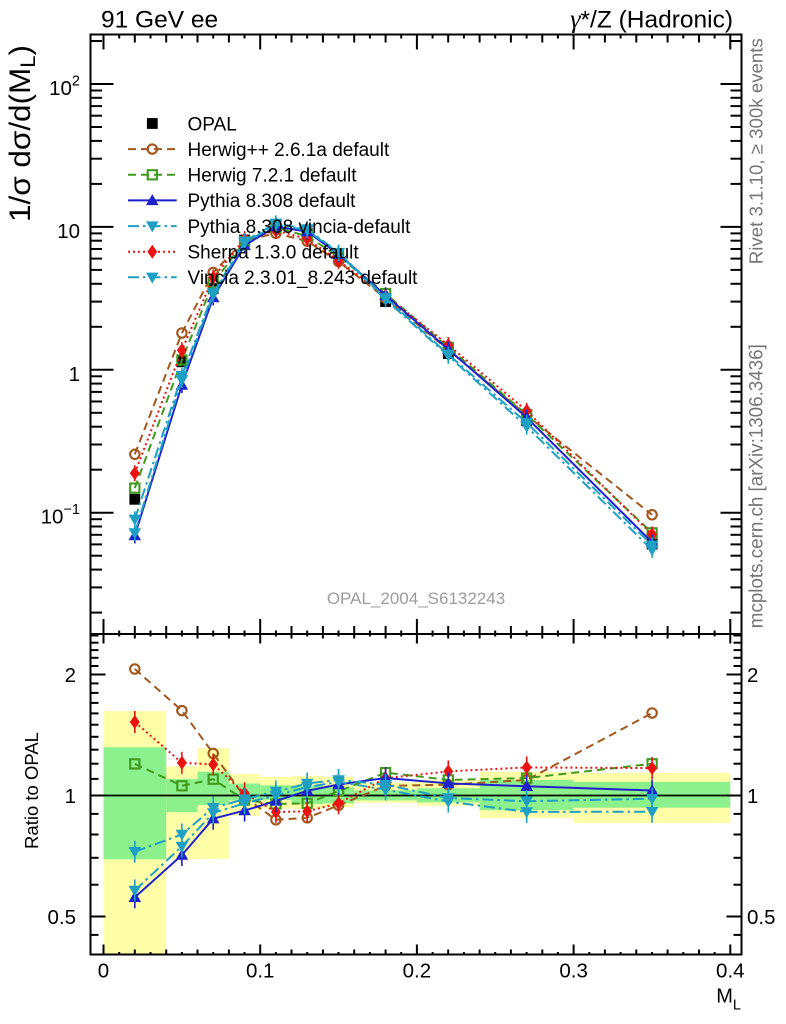  What do you see at coordinates (212, 124) in the screenshot?
I see `svg-text: OPAL` at bounding box center [212, 124].